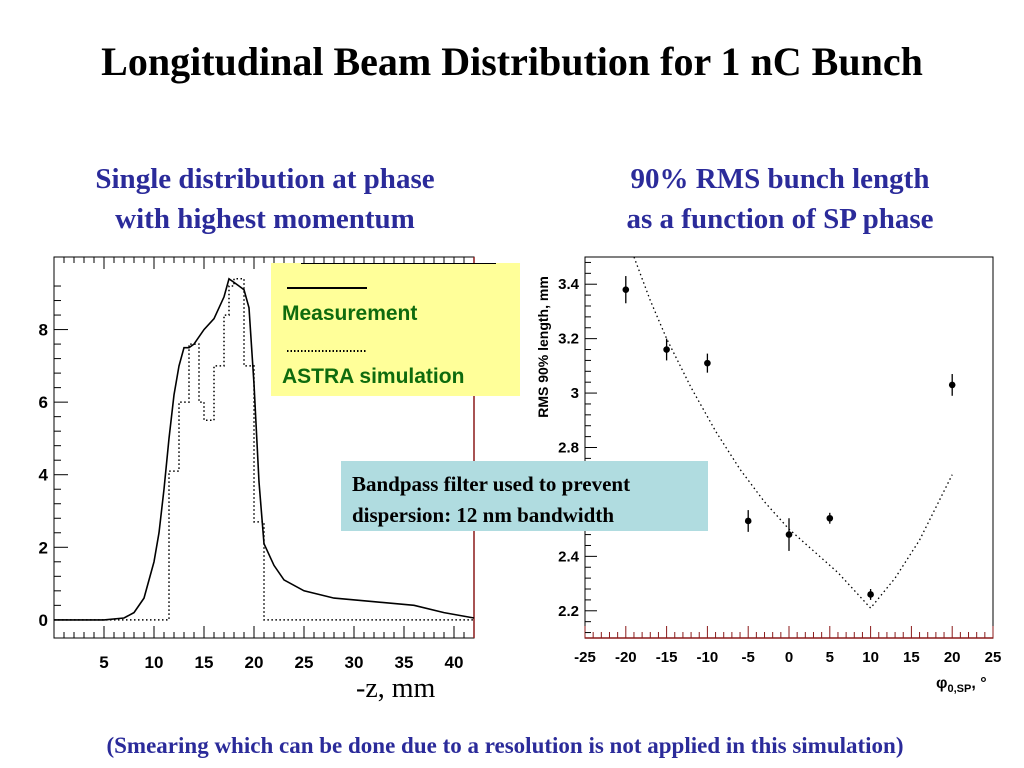  Describe the element at coordinates (103, 662) in the screenshot. I see `x-tick-label: 5` at that location.